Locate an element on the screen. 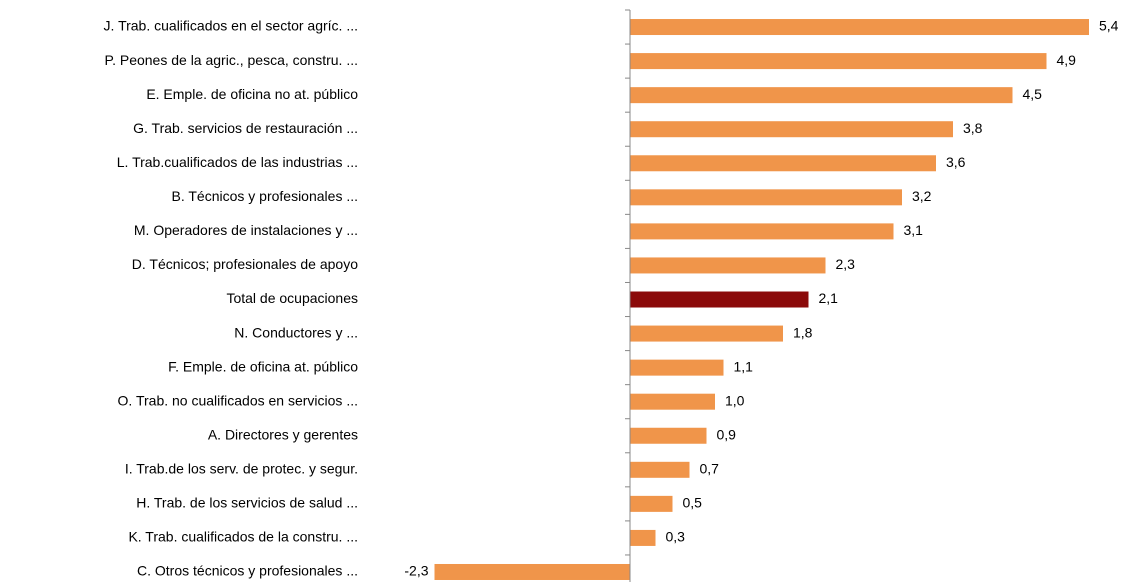  value-label: 0,7 is located at coordinates (710, 469).